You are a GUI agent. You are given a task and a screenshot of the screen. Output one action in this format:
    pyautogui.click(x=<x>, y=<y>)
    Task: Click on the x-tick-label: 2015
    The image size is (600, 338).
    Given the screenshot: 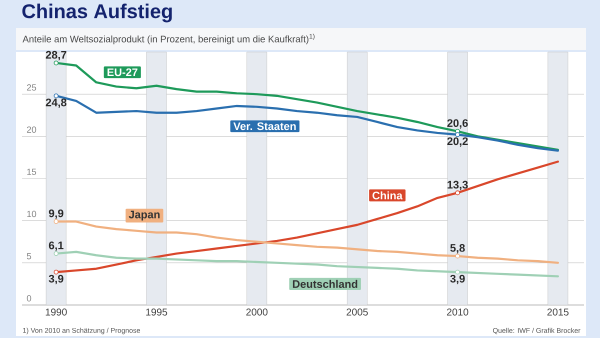 What is the action you would take?
    pyautogui.click(x=558, y=312)
    